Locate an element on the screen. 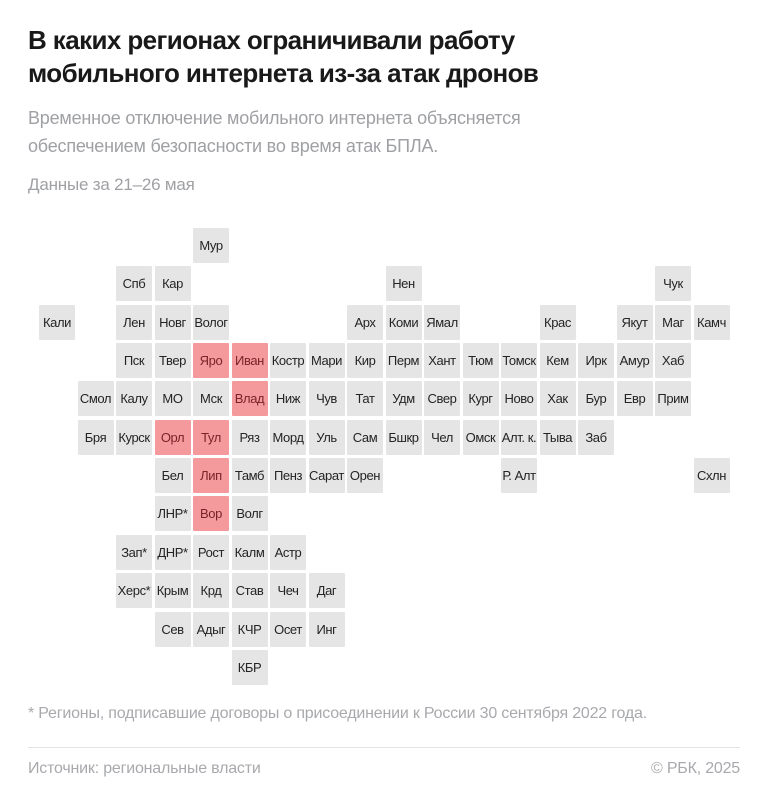  region-tile: Перм is located at coordinates (403, 361).